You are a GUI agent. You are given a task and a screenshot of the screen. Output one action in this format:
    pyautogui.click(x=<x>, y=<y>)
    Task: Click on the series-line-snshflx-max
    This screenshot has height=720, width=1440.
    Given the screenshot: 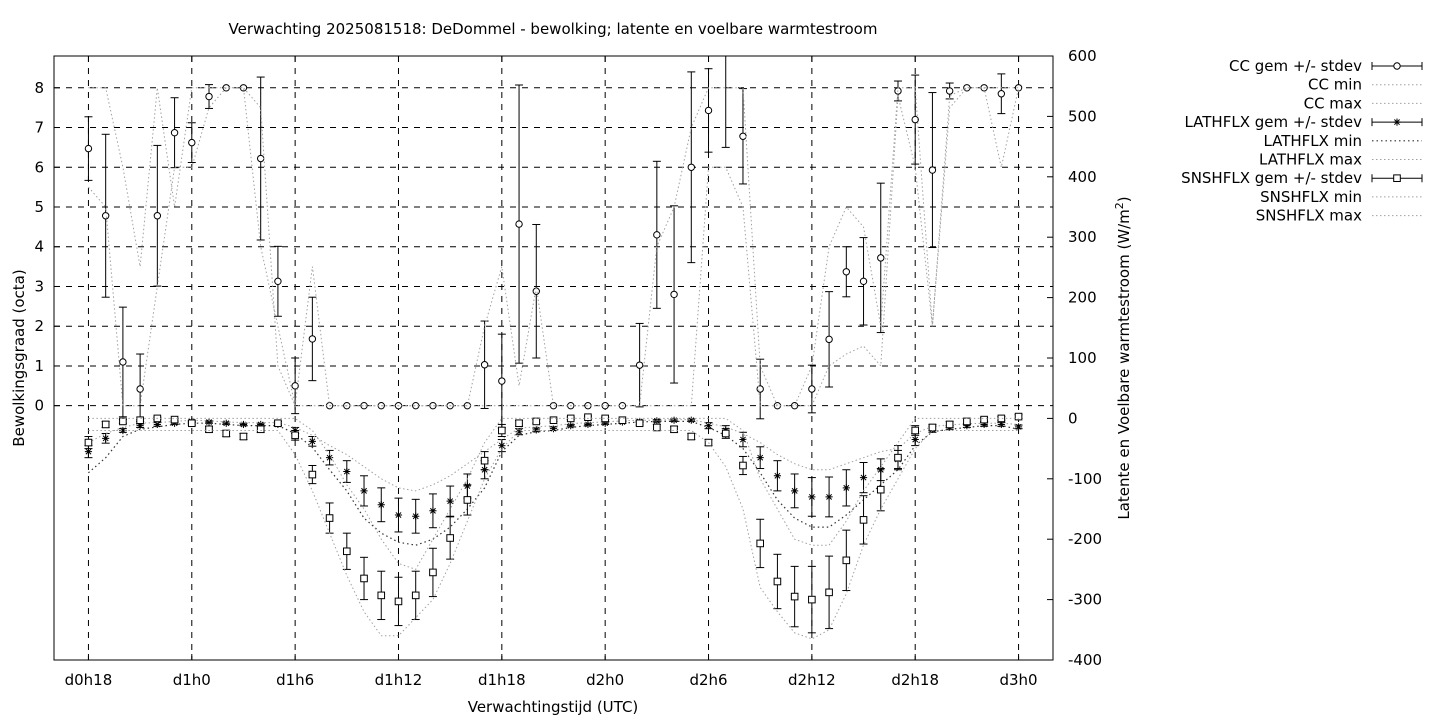 What is the action you would take?
    pyautogui.click(x=553, y=494)
    